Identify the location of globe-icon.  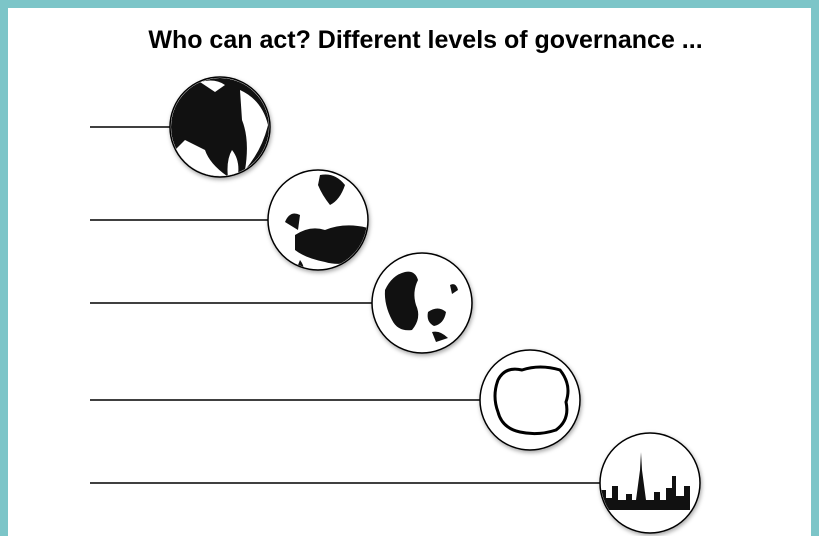
(220, 127).